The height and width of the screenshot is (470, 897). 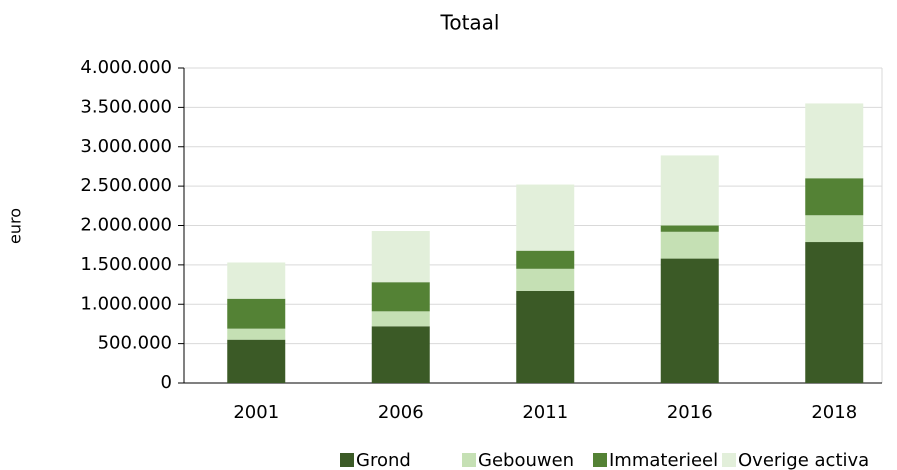 What do you see at coordinates (401, 412) in the screenshot?
I see `x-tick-label: 2006` at bounding box center [401, 412].